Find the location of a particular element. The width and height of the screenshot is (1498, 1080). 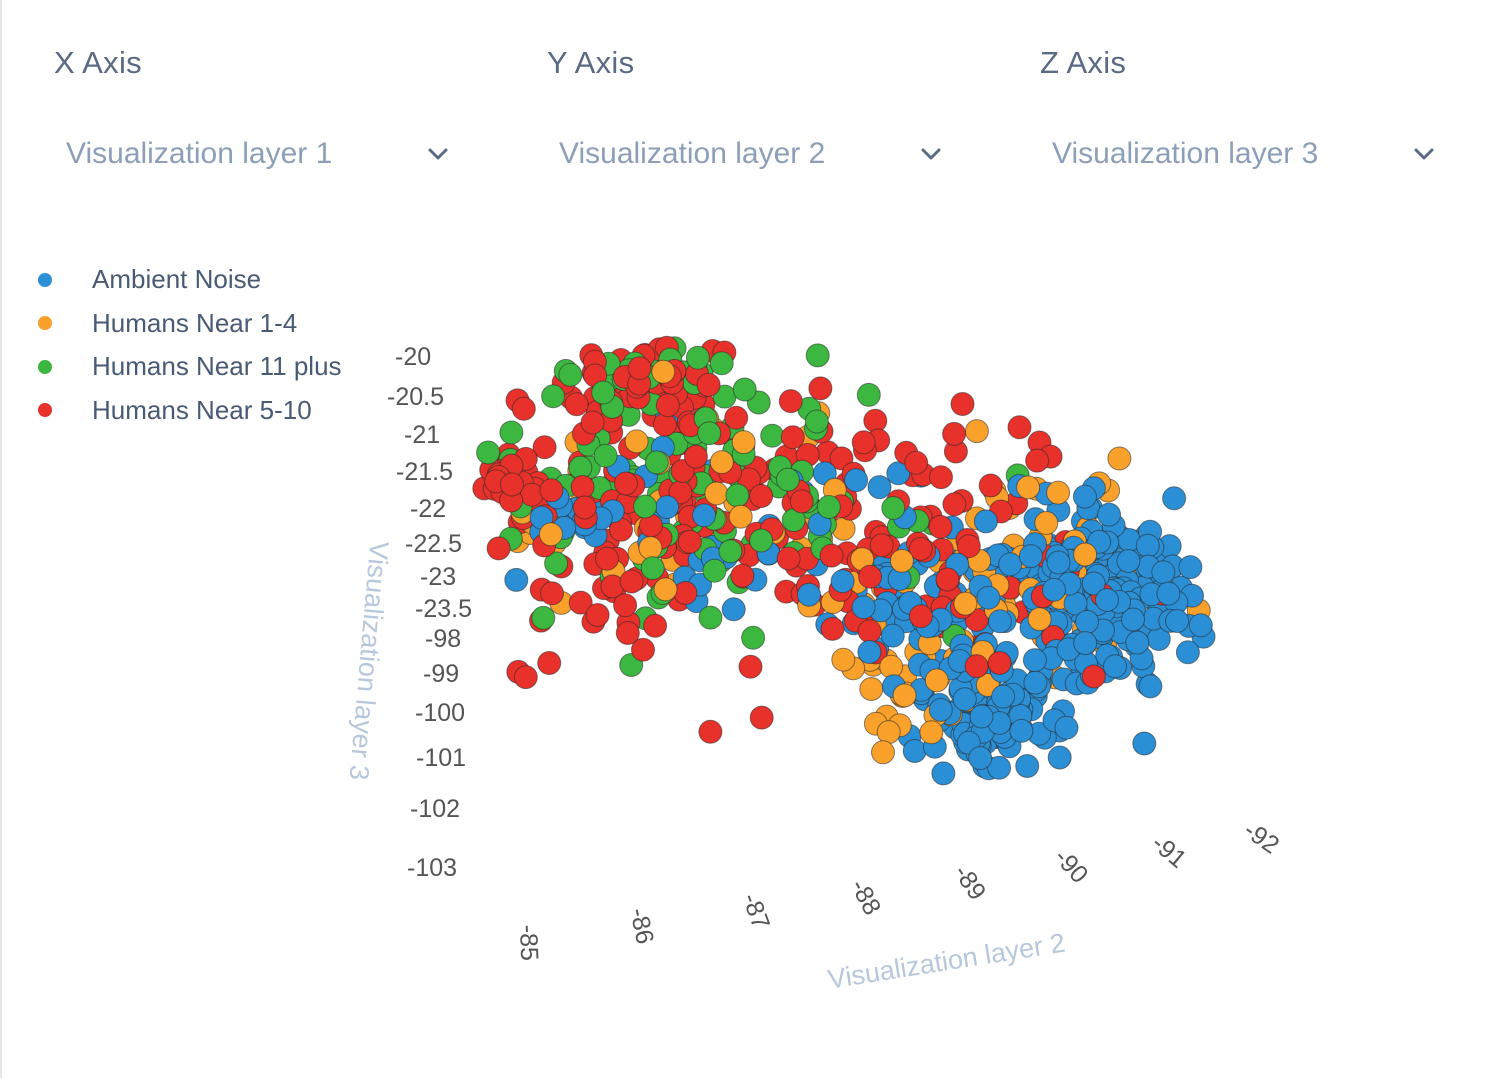

legend-item-humans-near-5-10: Humans Near 5-10 is located at coordinates (186, 411).